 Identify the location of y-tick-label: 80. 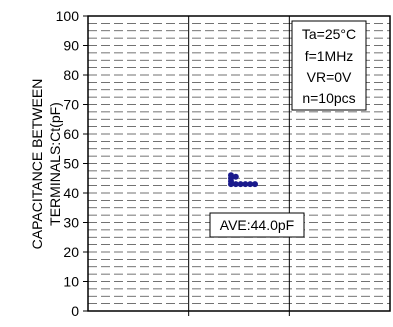
(71, 75).